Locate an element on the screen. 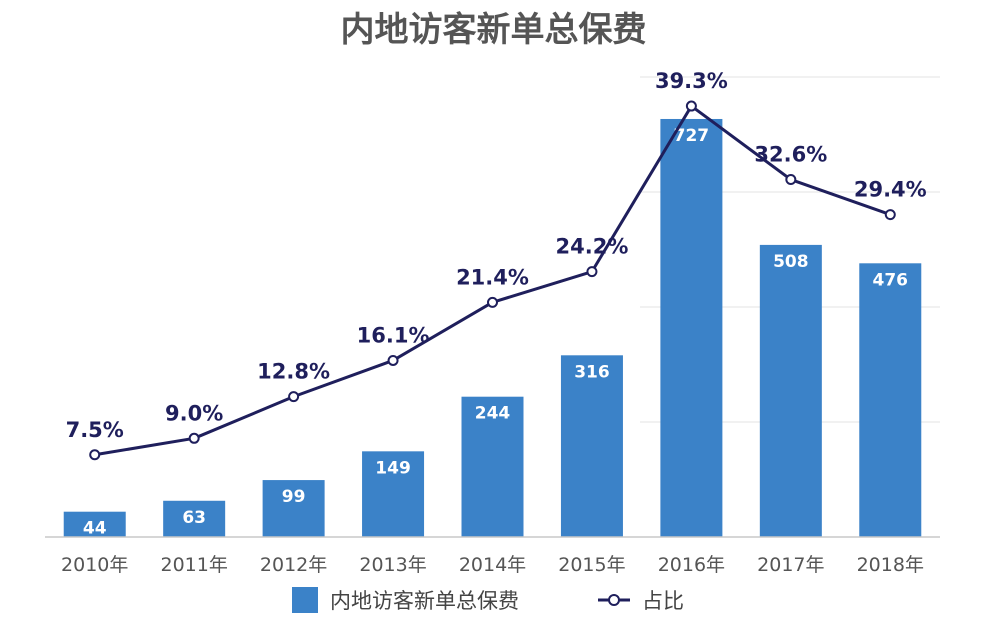 The image size is (987, 617). percentage-label: 12.8% is located at coordinates (293, 372).